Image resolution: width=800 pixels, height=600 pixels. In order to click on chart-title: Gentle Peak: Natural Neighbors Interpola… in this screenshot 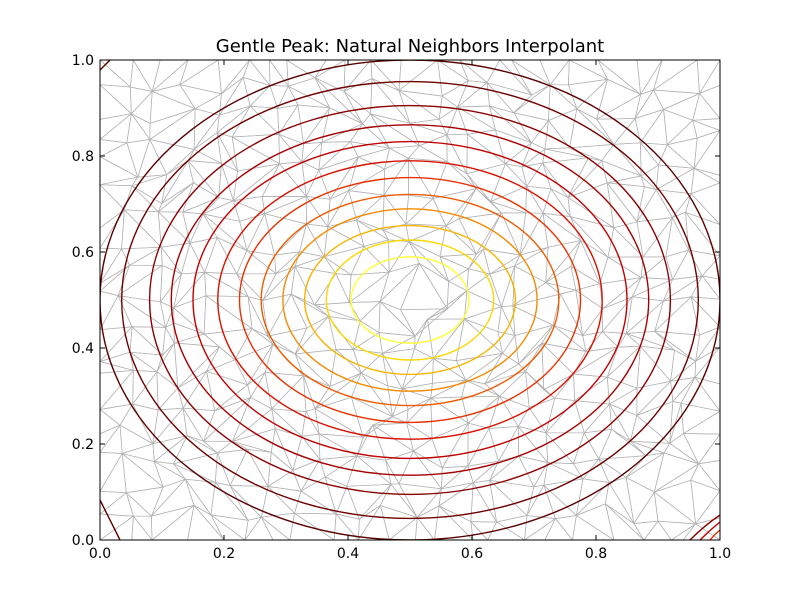, I will do `click(410, 46)`.